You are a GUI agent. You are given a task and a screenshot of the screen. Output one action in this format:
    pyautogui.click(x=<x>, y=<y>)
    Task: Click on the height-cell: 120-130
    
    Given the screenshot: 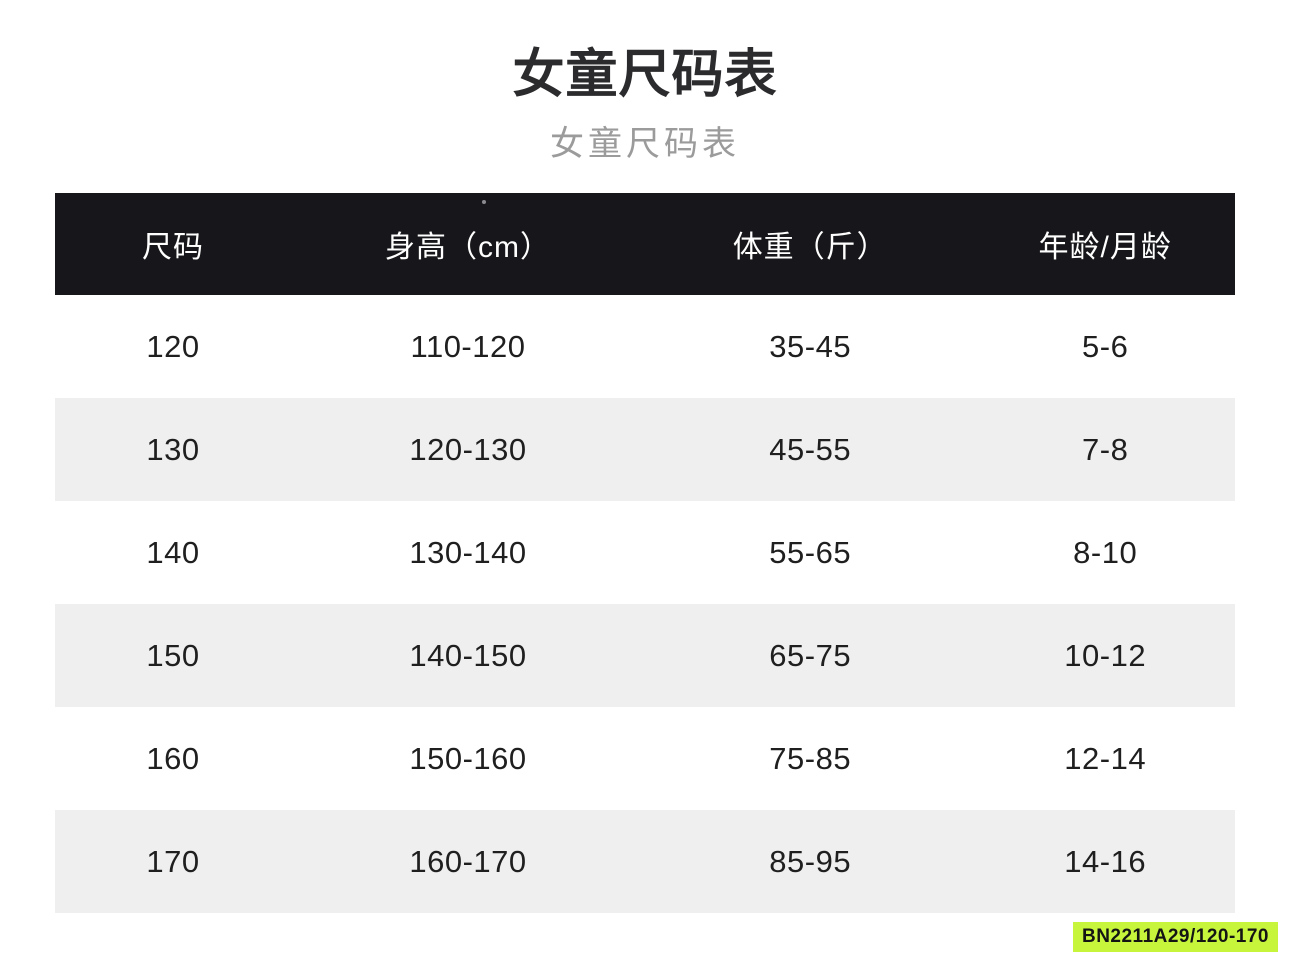 What is the action you would take?
    pyautogui.click(x=468, y=449)
    